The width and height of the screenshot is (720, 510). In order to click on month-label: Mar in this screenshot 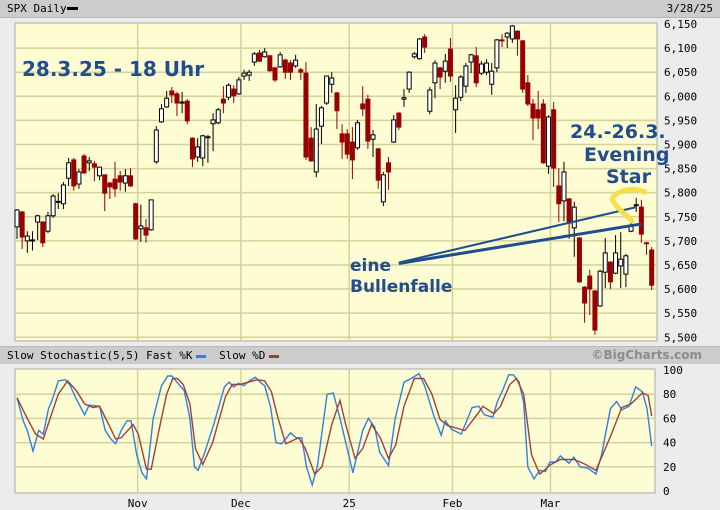, I will do `click(551, 503)`.